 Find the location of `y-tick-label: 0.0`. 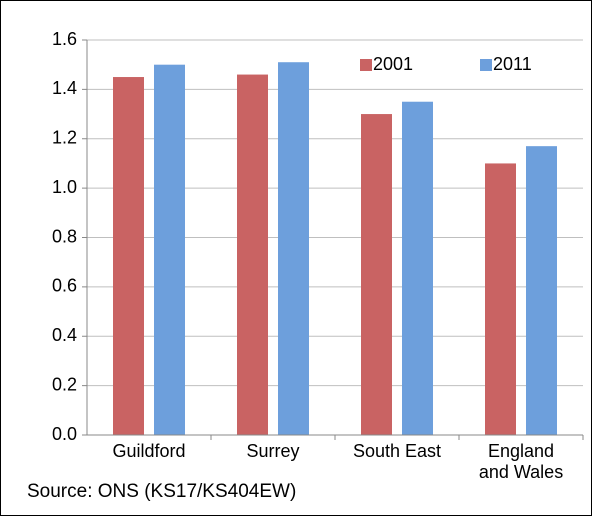

y-tick-label: 0.0 is located at coordinates (64, 434).